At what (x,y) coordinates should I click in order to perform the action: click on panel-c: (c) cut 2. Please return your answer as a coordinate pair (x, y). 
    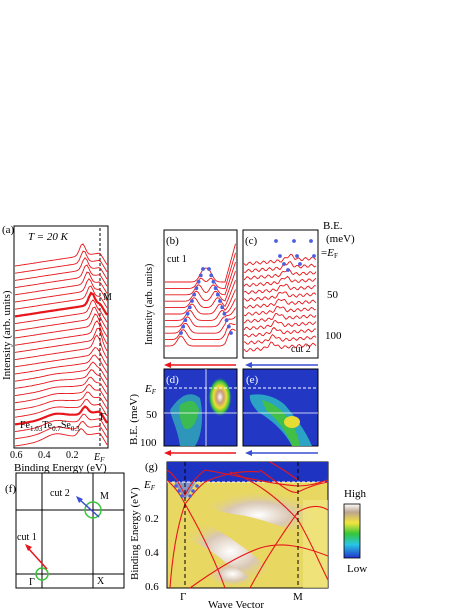
    Looking at the image, I should click on (280, 298).